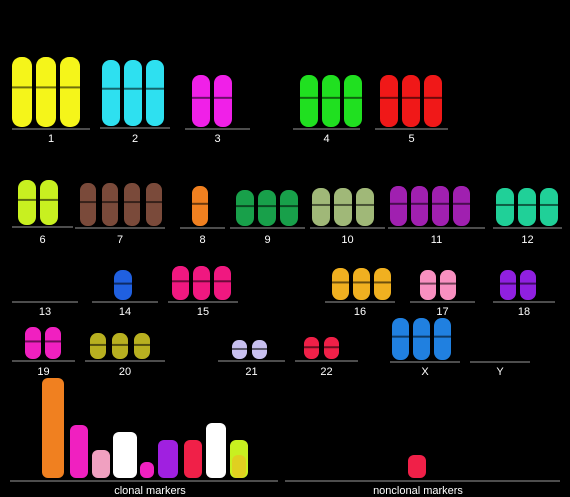 This screenshot has width=570, height=497. I want to click on chromosome-label-3: 3, so click(217, 139).